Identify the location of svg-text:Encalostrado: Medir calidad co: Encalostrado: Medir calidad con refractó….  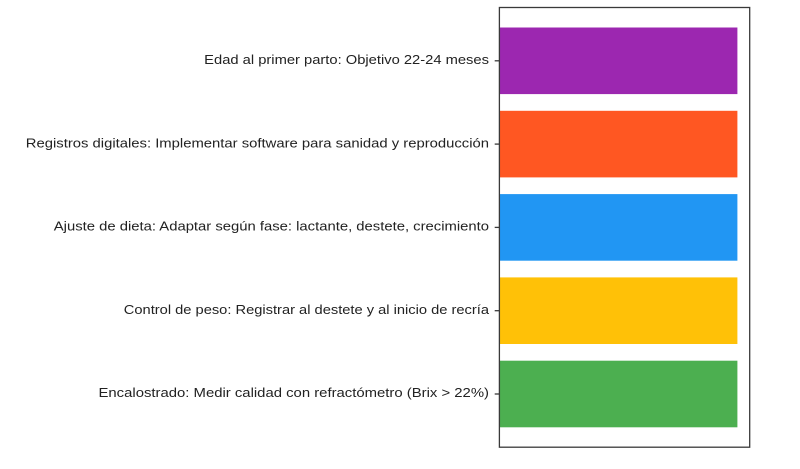
(294, 392).